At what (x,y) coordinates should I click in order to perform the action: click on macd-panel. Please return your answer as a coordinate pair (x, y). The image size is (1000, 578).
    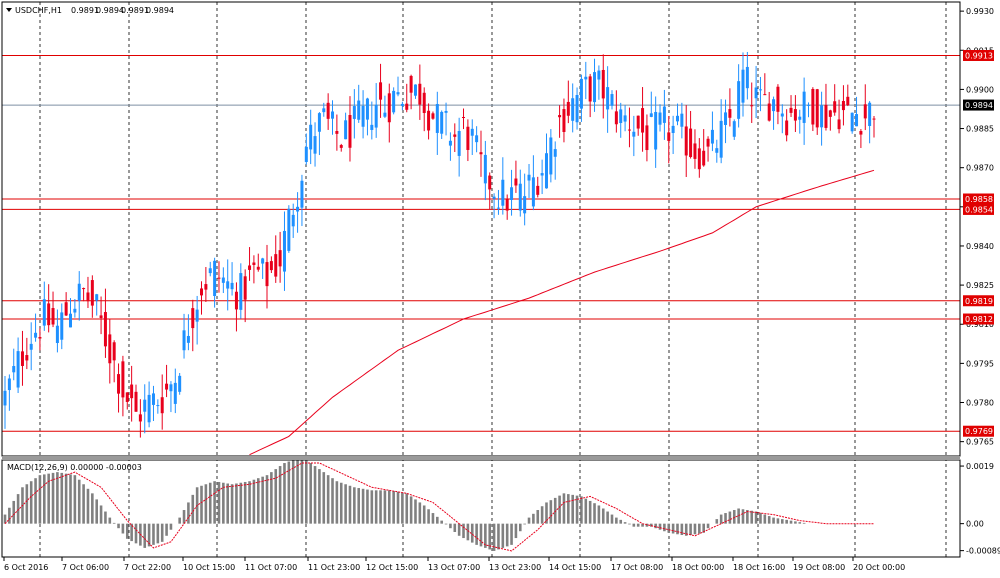
    Looking at the image, I should click on (438, 504).